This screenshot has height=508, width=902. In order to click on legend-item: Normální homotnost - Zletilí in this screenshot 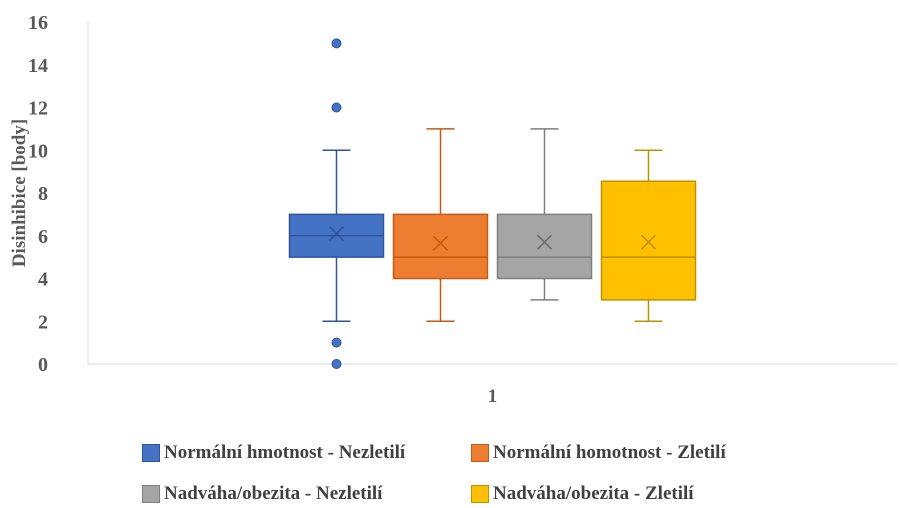, I will do `click(598, 453)`.